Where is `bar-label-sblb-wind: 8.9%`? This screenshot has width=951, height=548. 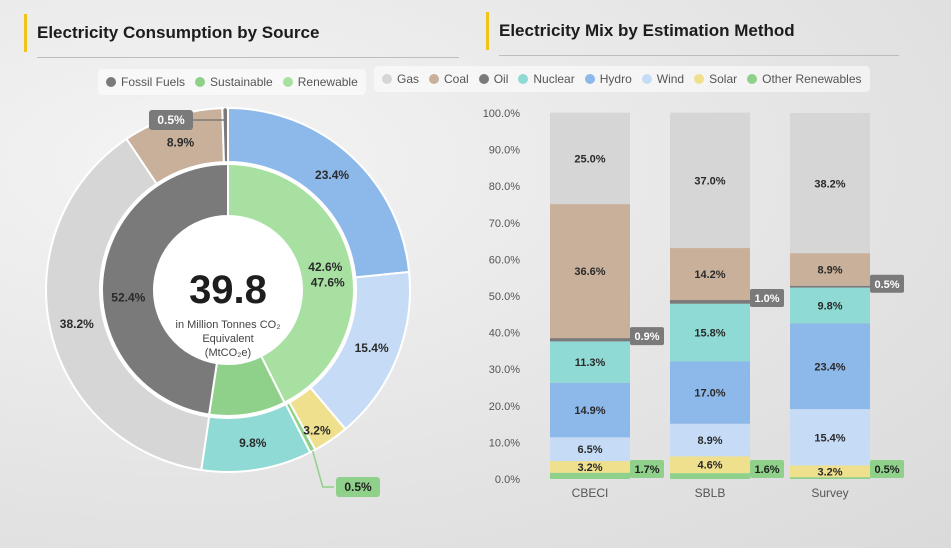
bar-label-sblb-wind: 8.9% is located at coordinates (709, 441).